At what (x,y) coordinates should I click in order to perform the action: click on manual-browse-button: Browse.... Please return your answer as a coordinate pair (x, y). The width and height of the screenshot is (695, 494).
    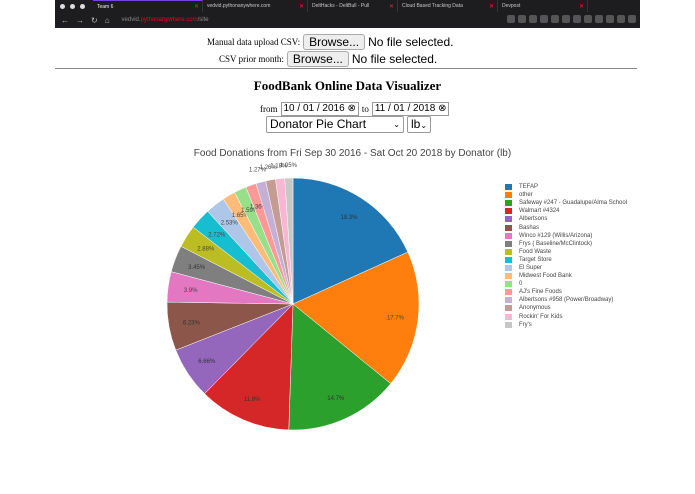
    Looking at the image, I should click on (334, 42).